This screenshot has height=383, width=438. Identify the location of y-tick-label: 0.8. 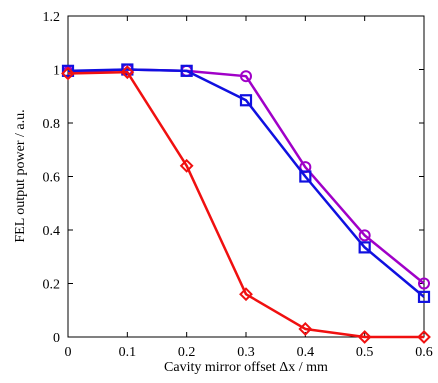
(52, 124).